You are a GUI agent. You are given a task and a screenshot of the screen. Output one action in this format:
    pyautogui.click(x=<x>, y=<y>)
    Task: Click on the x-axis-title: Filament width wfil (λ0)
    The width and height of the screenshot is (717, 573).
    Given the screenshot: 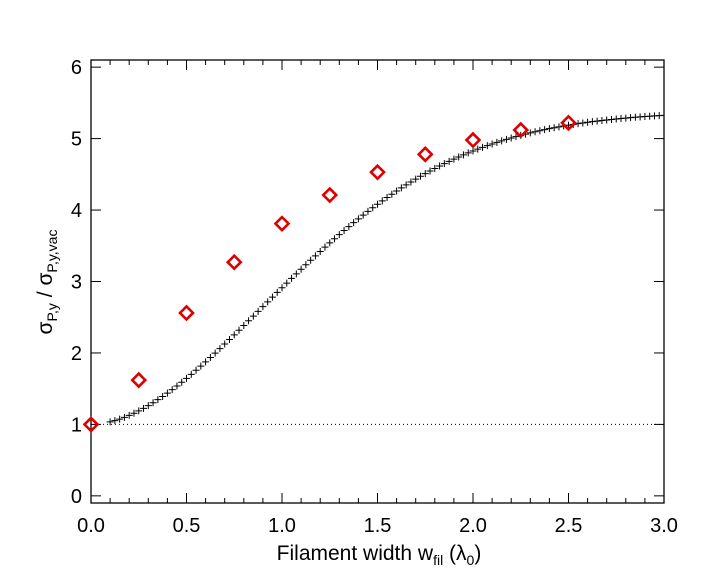 What is the action you would take?
    pyautogui.click(x=379, y=555)
    